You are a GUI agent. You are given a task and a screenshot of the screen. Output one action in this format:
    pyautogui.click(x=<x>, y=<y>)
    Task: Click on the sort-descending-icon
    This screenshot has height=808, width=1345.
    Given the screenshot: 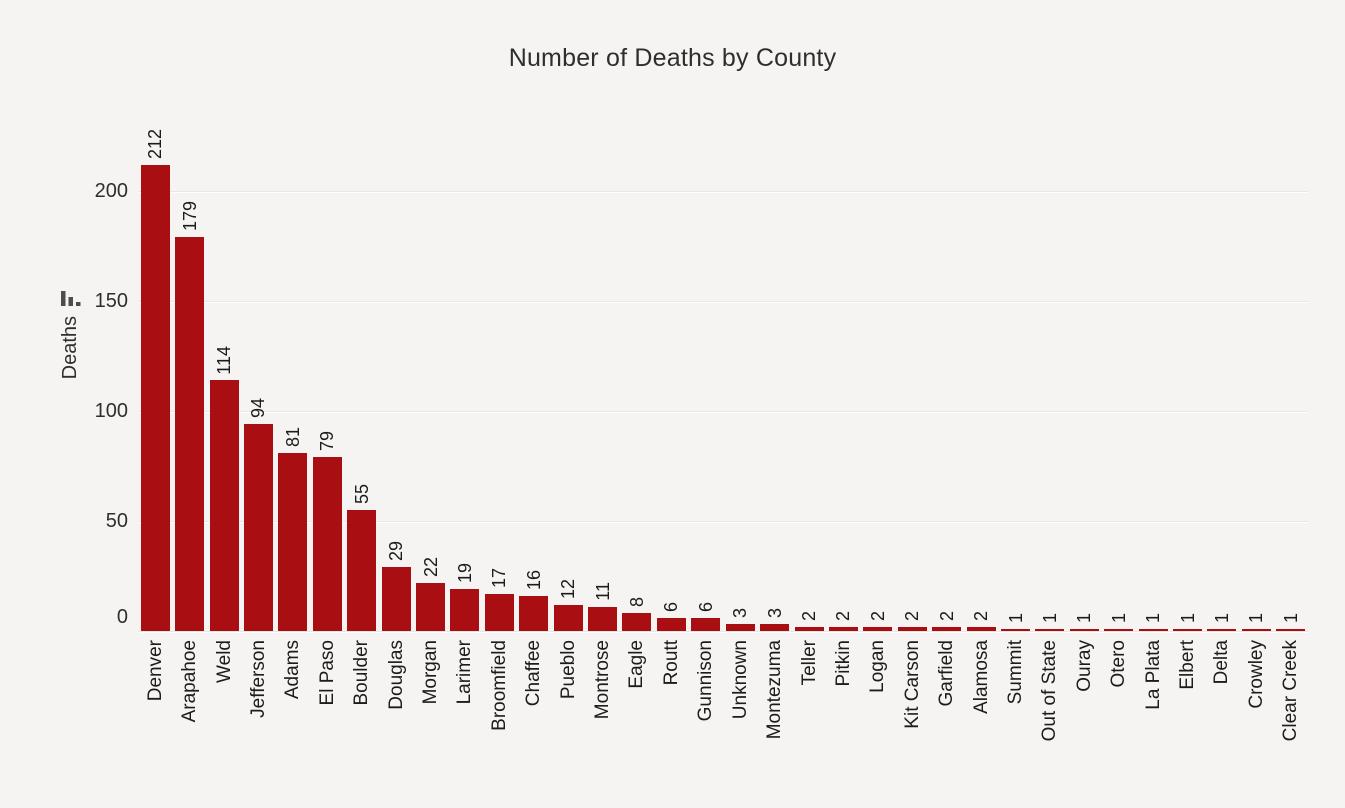 What is the action you would take?
    pyautogui.click(x=70, y=298)
    